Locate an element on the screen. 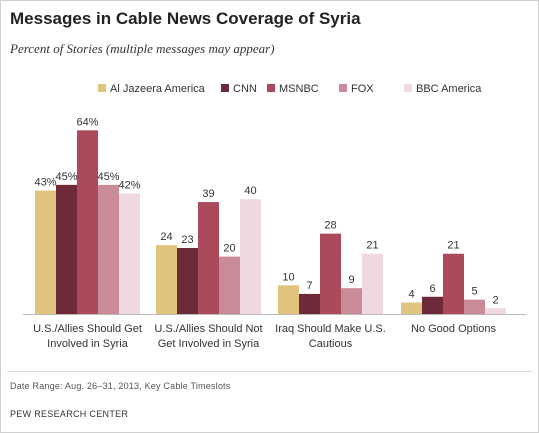 Image resolution: width=539 pixels, height=433 pixels. data-label-msnbc-1: 39 is located at coordinates (208, 194).